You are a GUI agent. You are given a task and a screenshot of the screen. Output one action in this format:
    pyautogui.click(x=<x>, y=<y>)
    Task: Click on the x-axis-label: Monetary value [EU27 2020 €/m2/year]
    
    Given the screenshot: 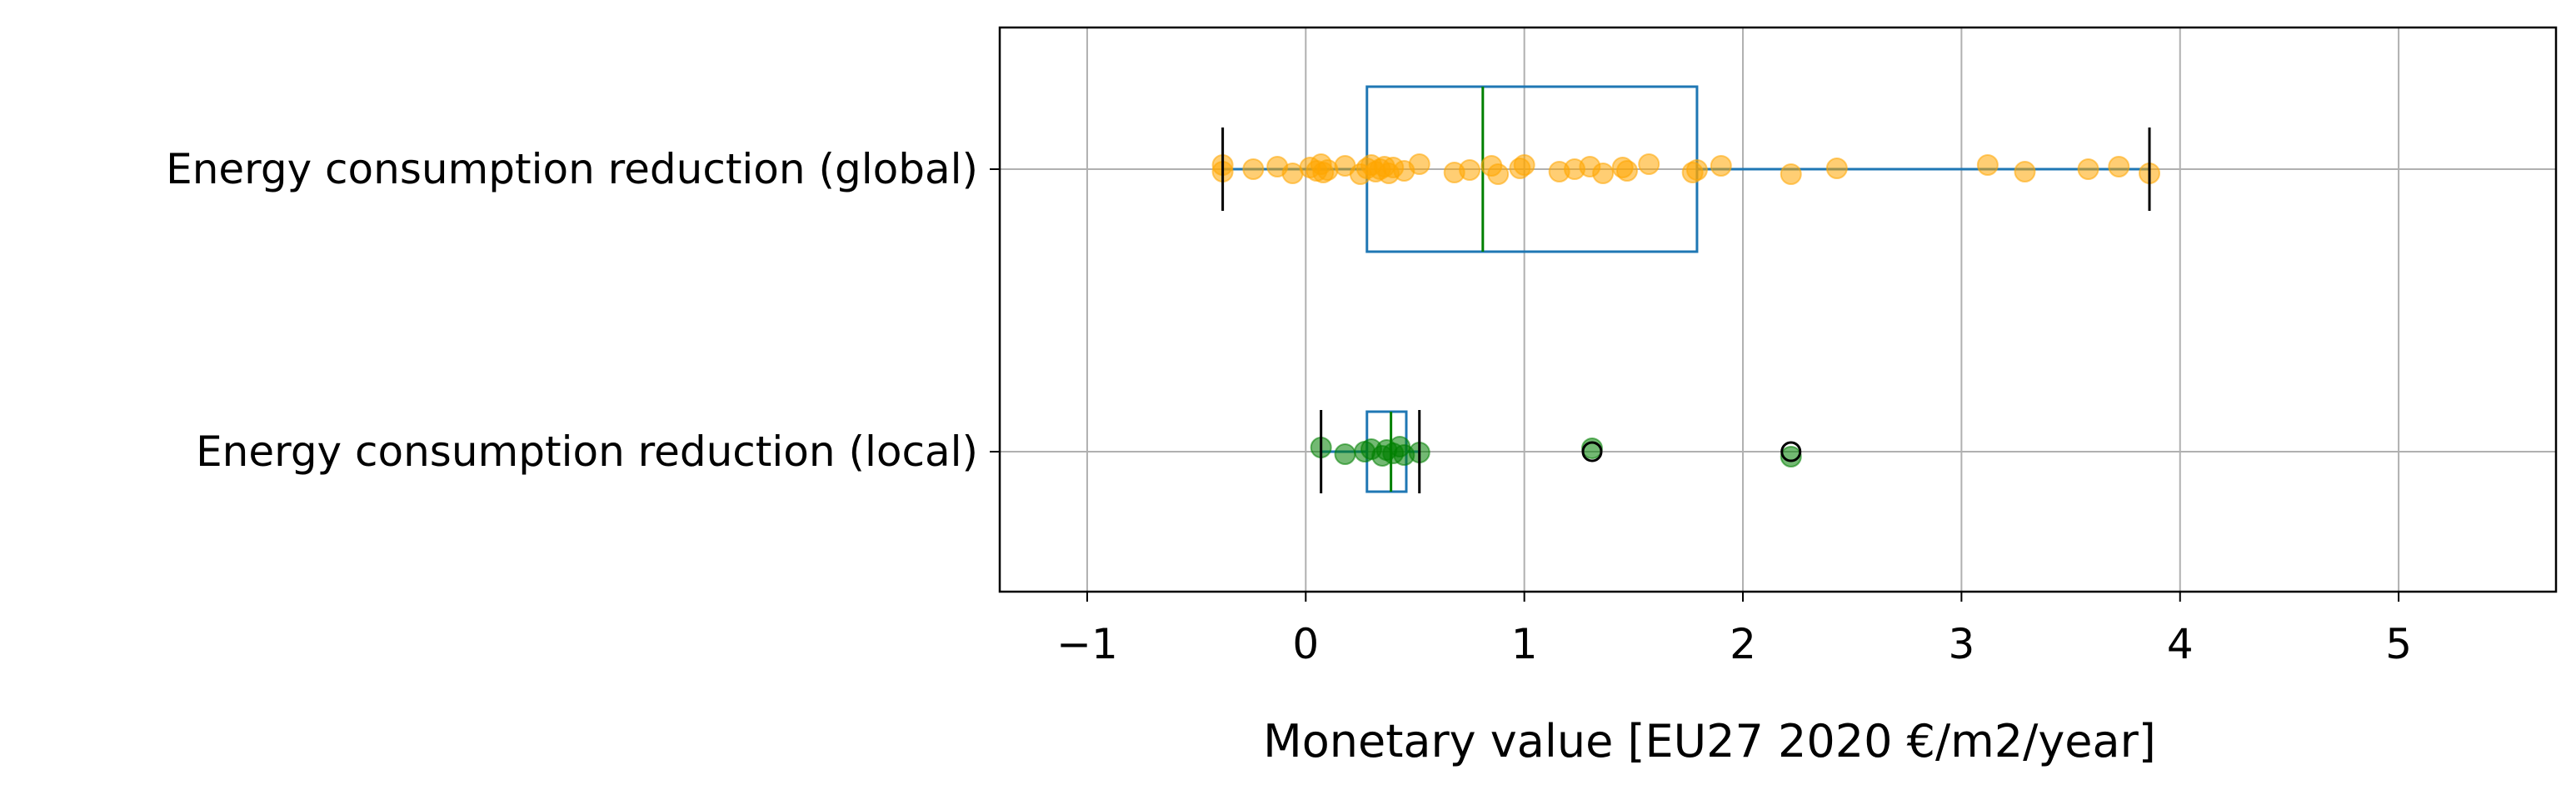 What is the action you would take?
    pyautogui.click(x=1709, y=741)
    